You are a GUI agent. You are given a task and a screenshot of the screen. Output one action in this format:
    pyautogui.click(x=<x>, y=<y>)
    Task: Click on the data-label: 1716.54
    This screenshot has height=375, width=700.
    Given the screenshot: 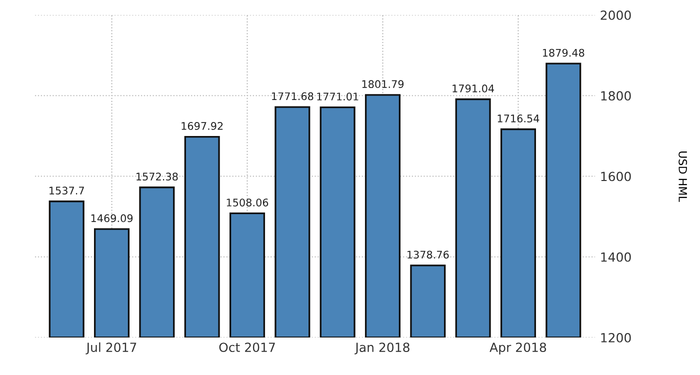 What is the action you would take?
    pyautogui.click(x=519, y=118)
    